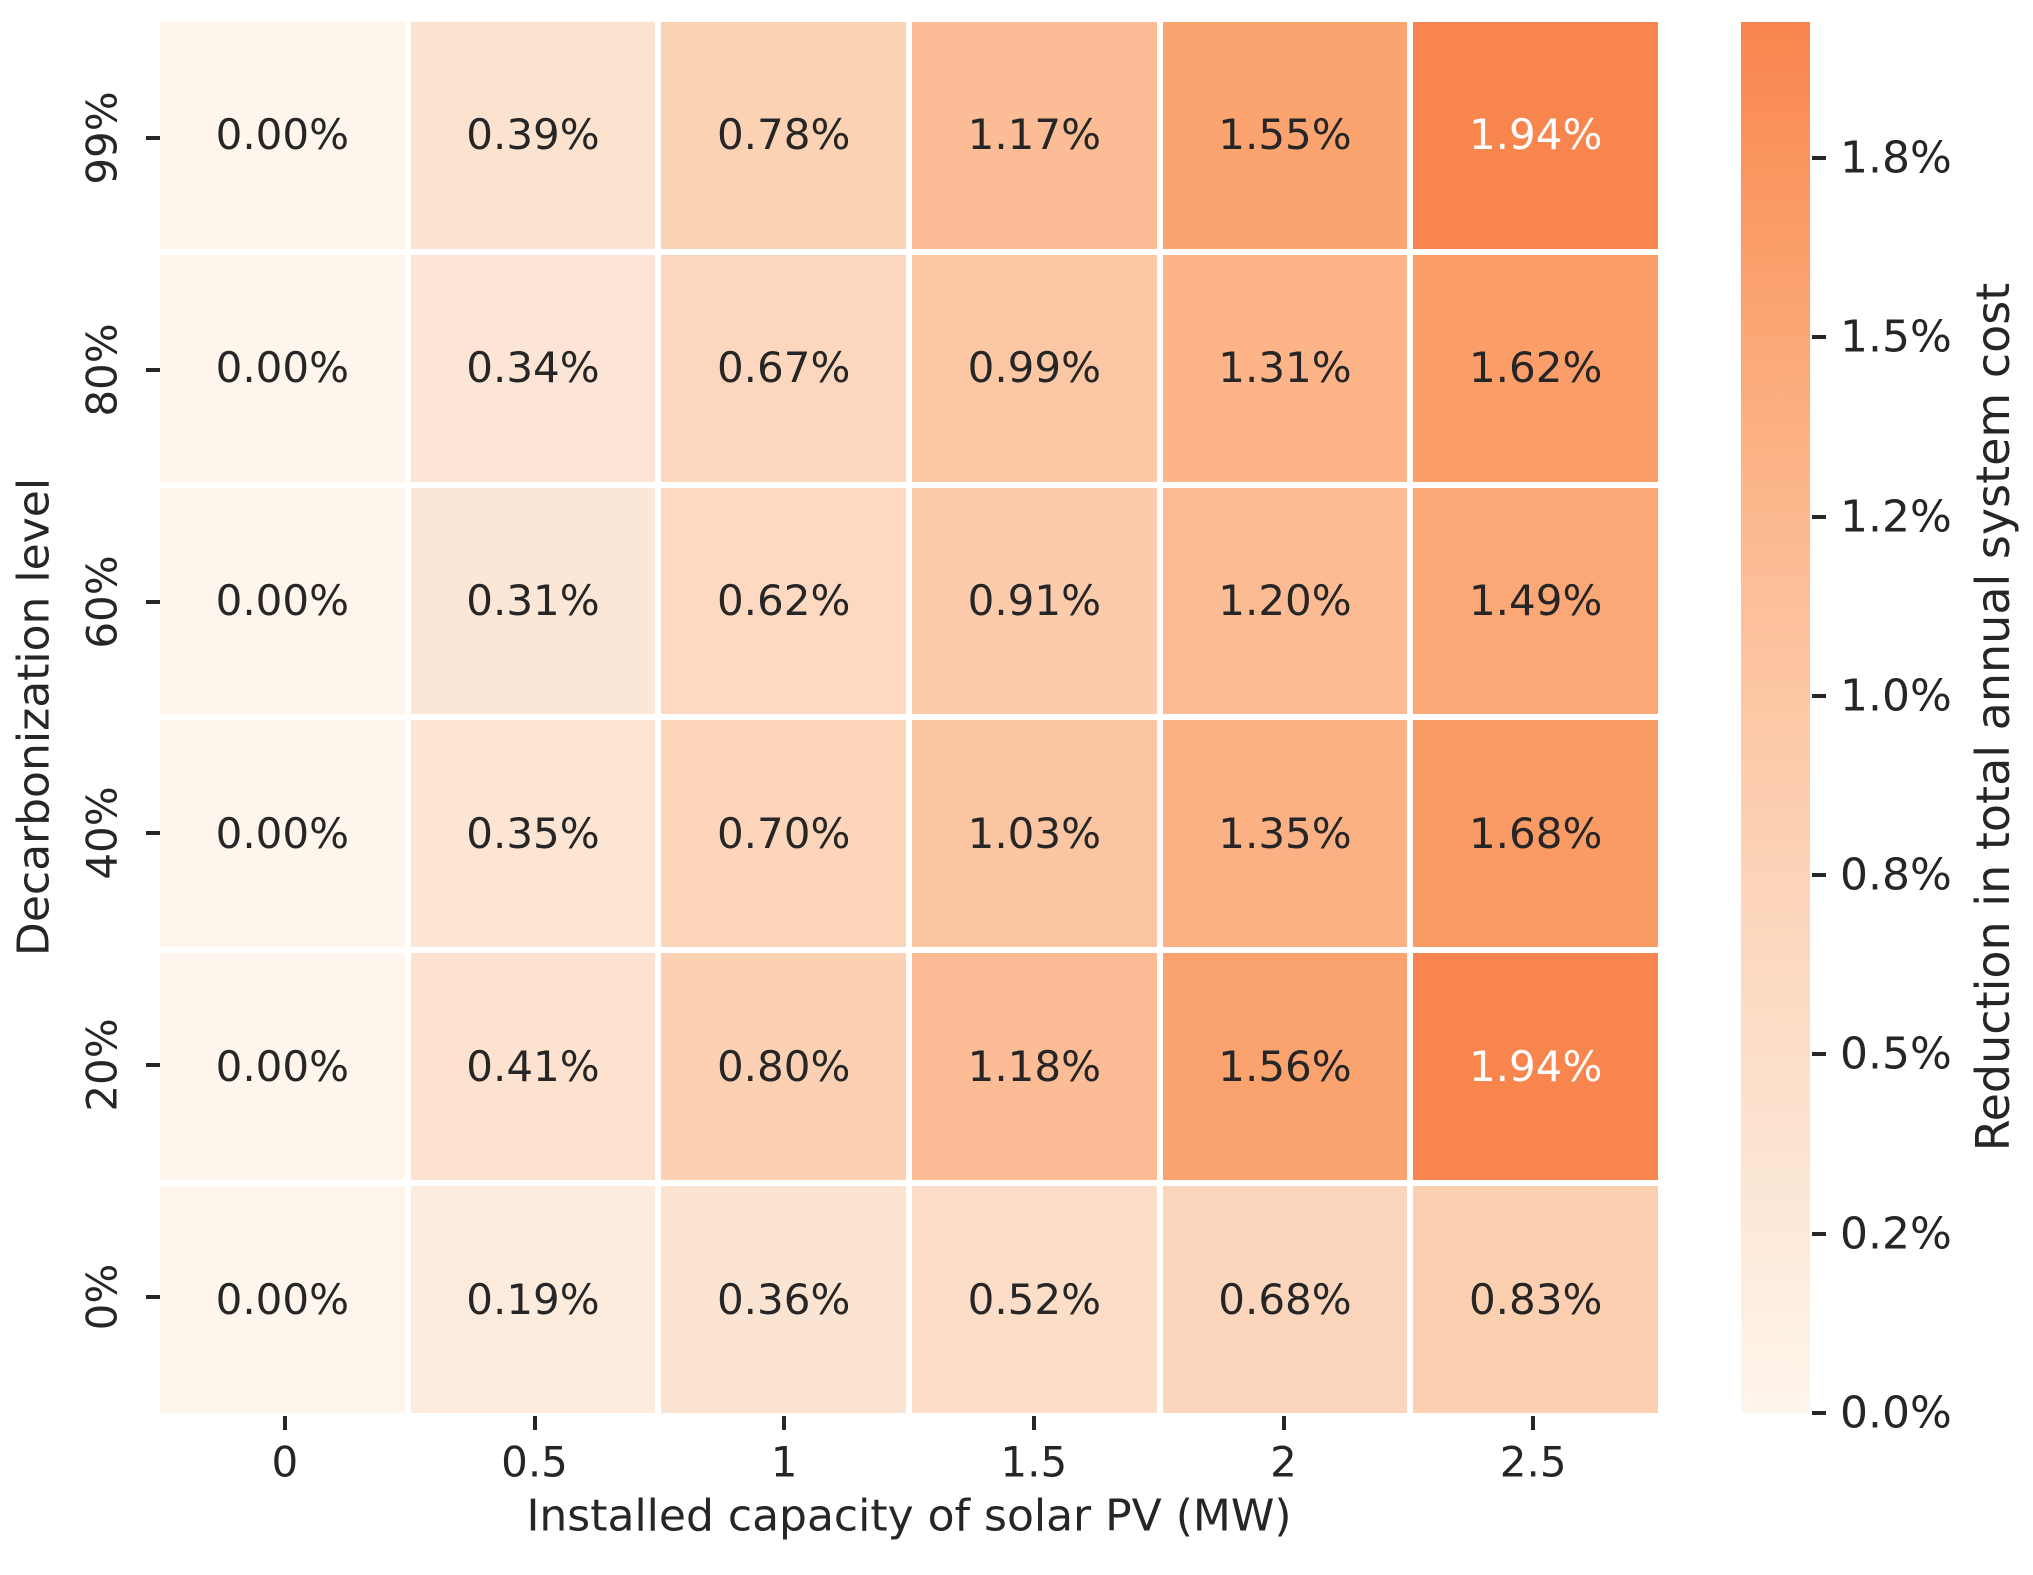 This screenshot has width=2033, height=1575. What do you see at coordinates (1993, 717) in the screenshot?
I see `colorbar-label: Reduction in total annual system cost` at bounding box center [1993, 717].